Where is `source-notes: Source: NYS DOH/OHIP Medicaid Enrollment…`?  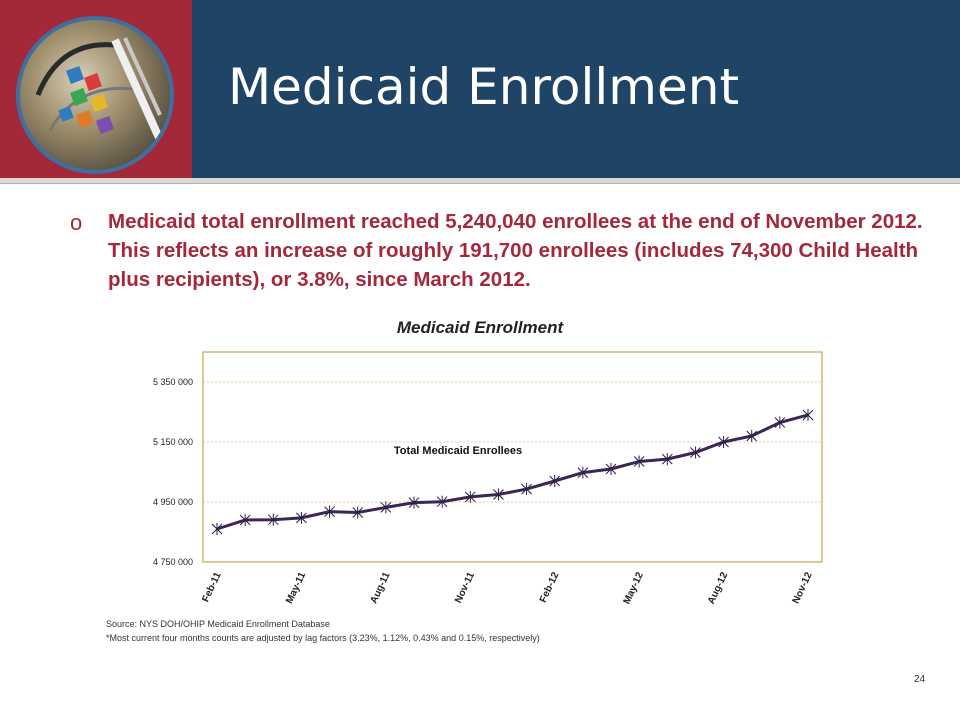
source-notes: Source: NYS DOH/OHIP Medicaid Enrollment… is located at coordinates (323, 631).